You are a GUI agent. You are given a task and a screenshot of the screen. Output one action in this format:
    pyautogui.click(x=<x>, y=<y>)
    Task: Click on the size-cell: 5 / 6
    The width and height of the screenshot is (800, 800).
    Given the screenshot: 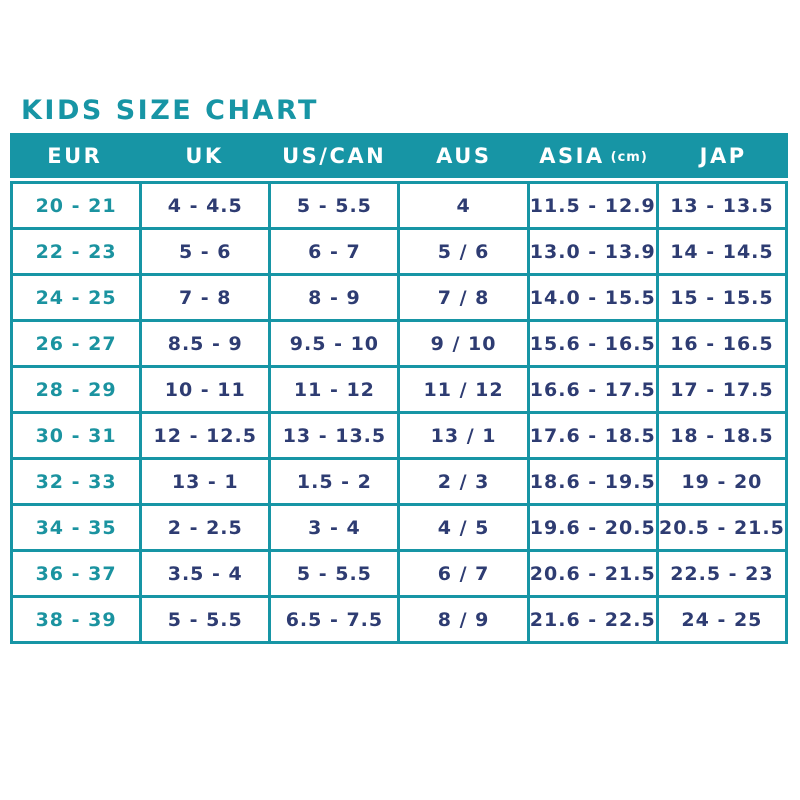 What is the action you would take?
    pyautogui.click(x=463, y=251)
    